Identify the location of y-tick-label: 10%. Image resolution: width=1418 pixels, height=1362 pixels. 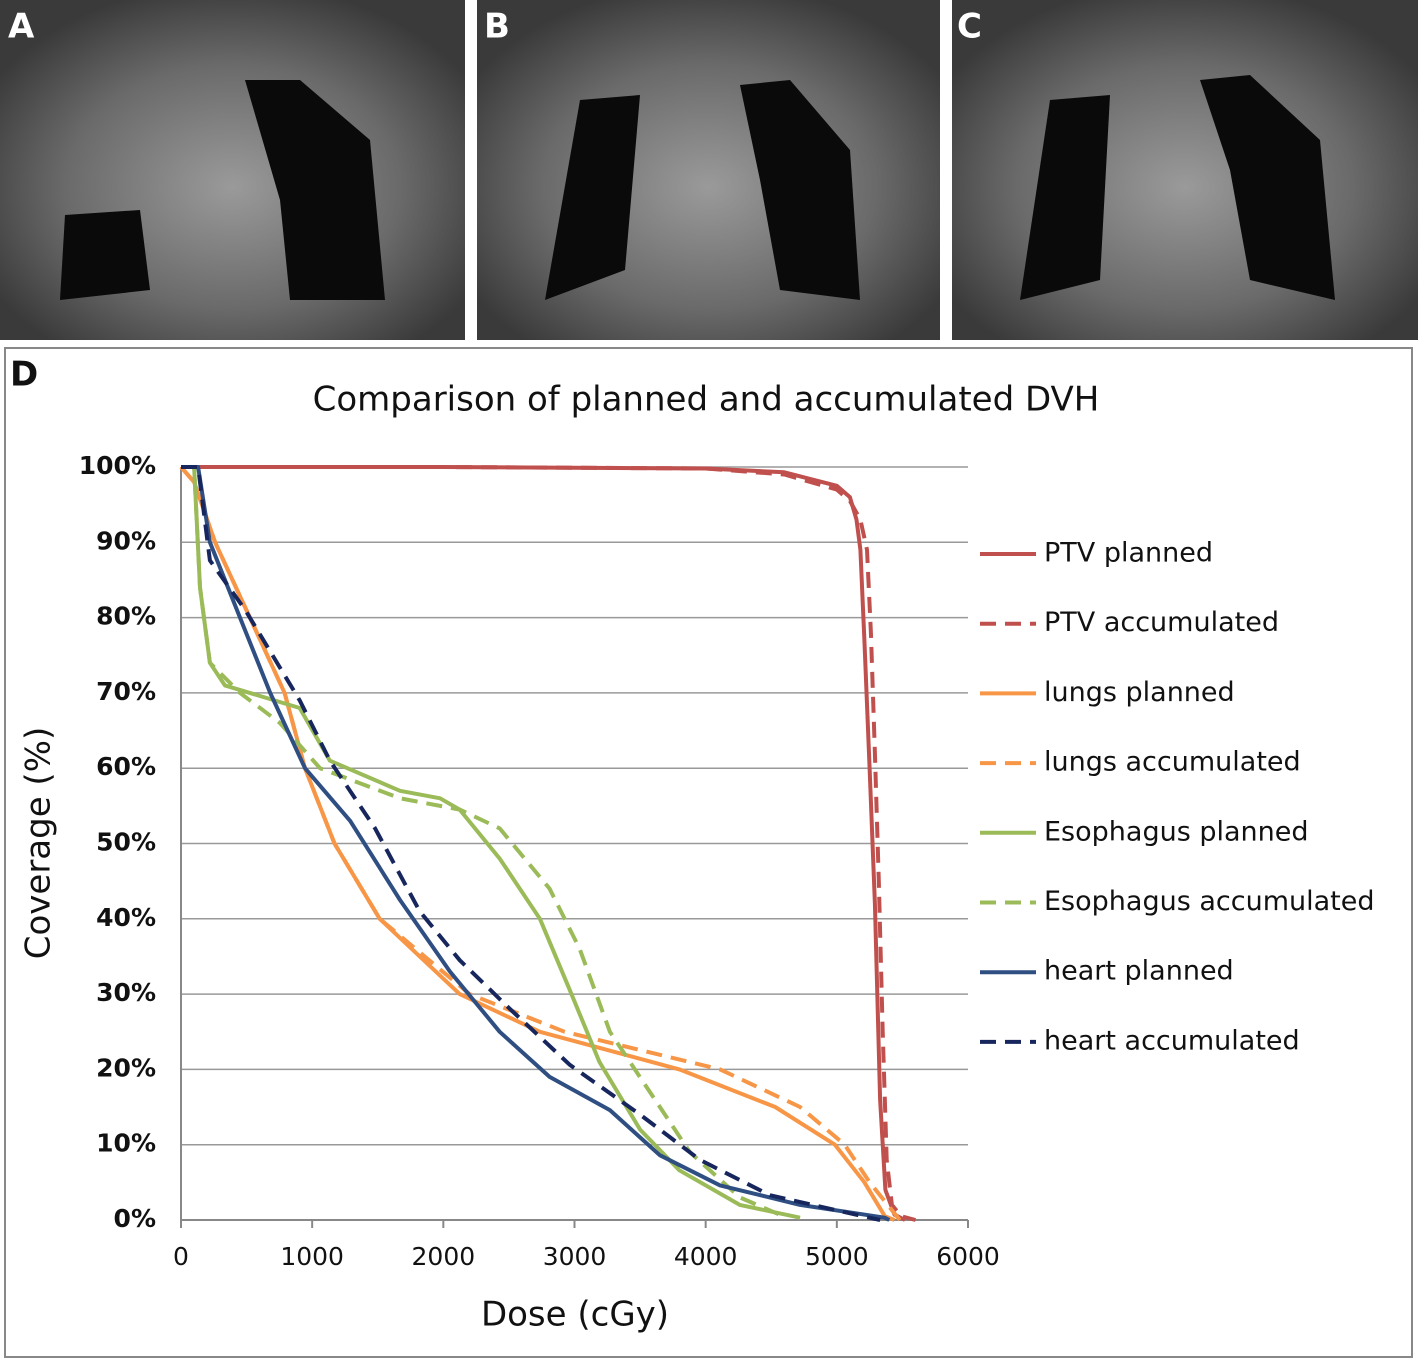
(126, 1143).